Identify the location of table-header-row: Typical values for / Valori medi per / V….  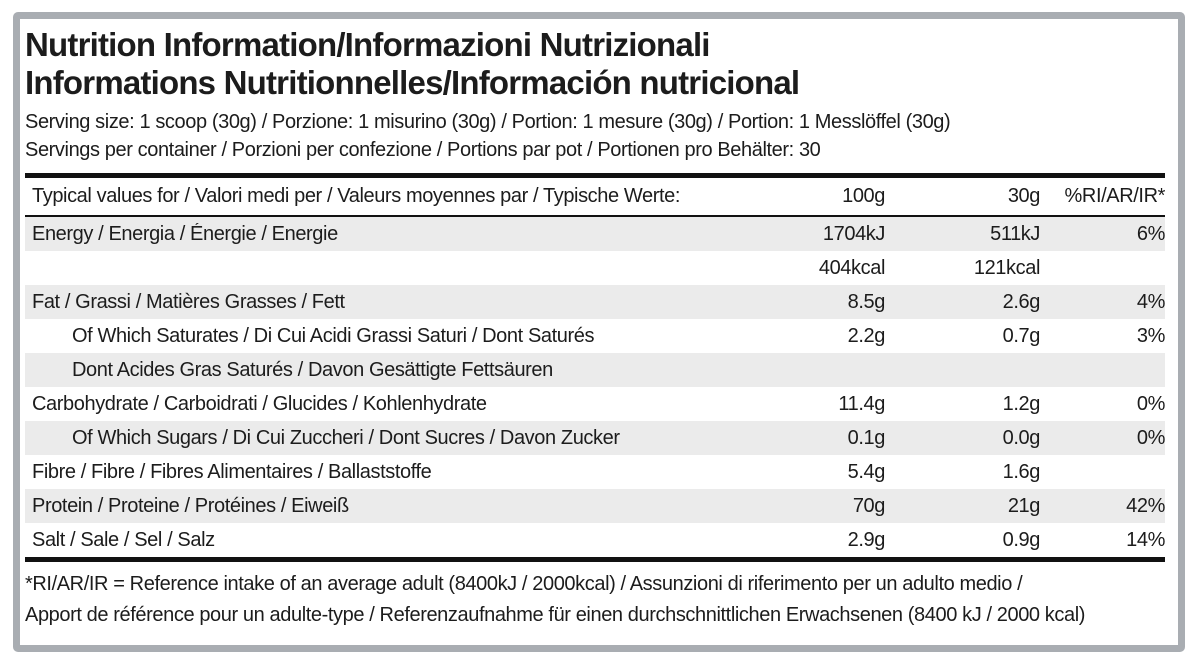
(595, 196).